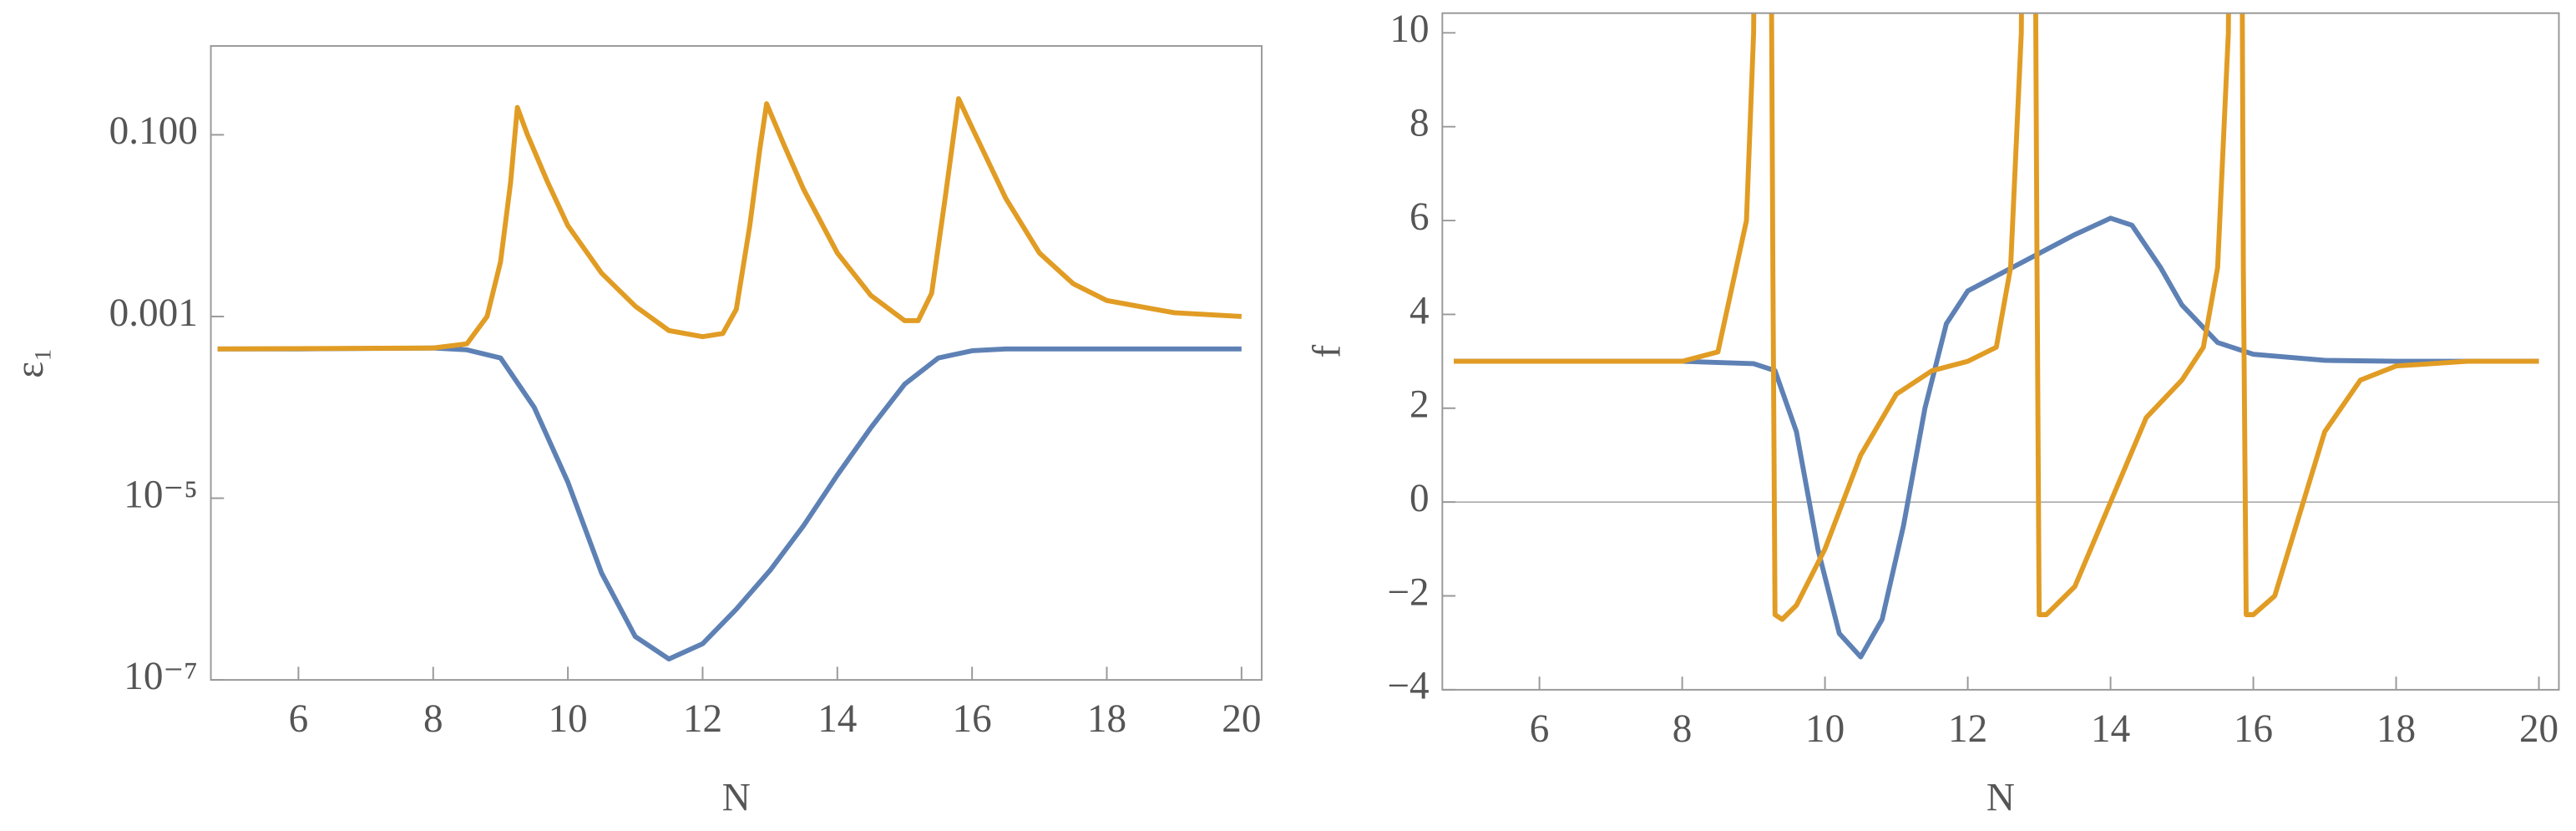  Describe the element at coordinates (1419, 217) in the screenshot. I see `y-tick-label: 6` at that location.